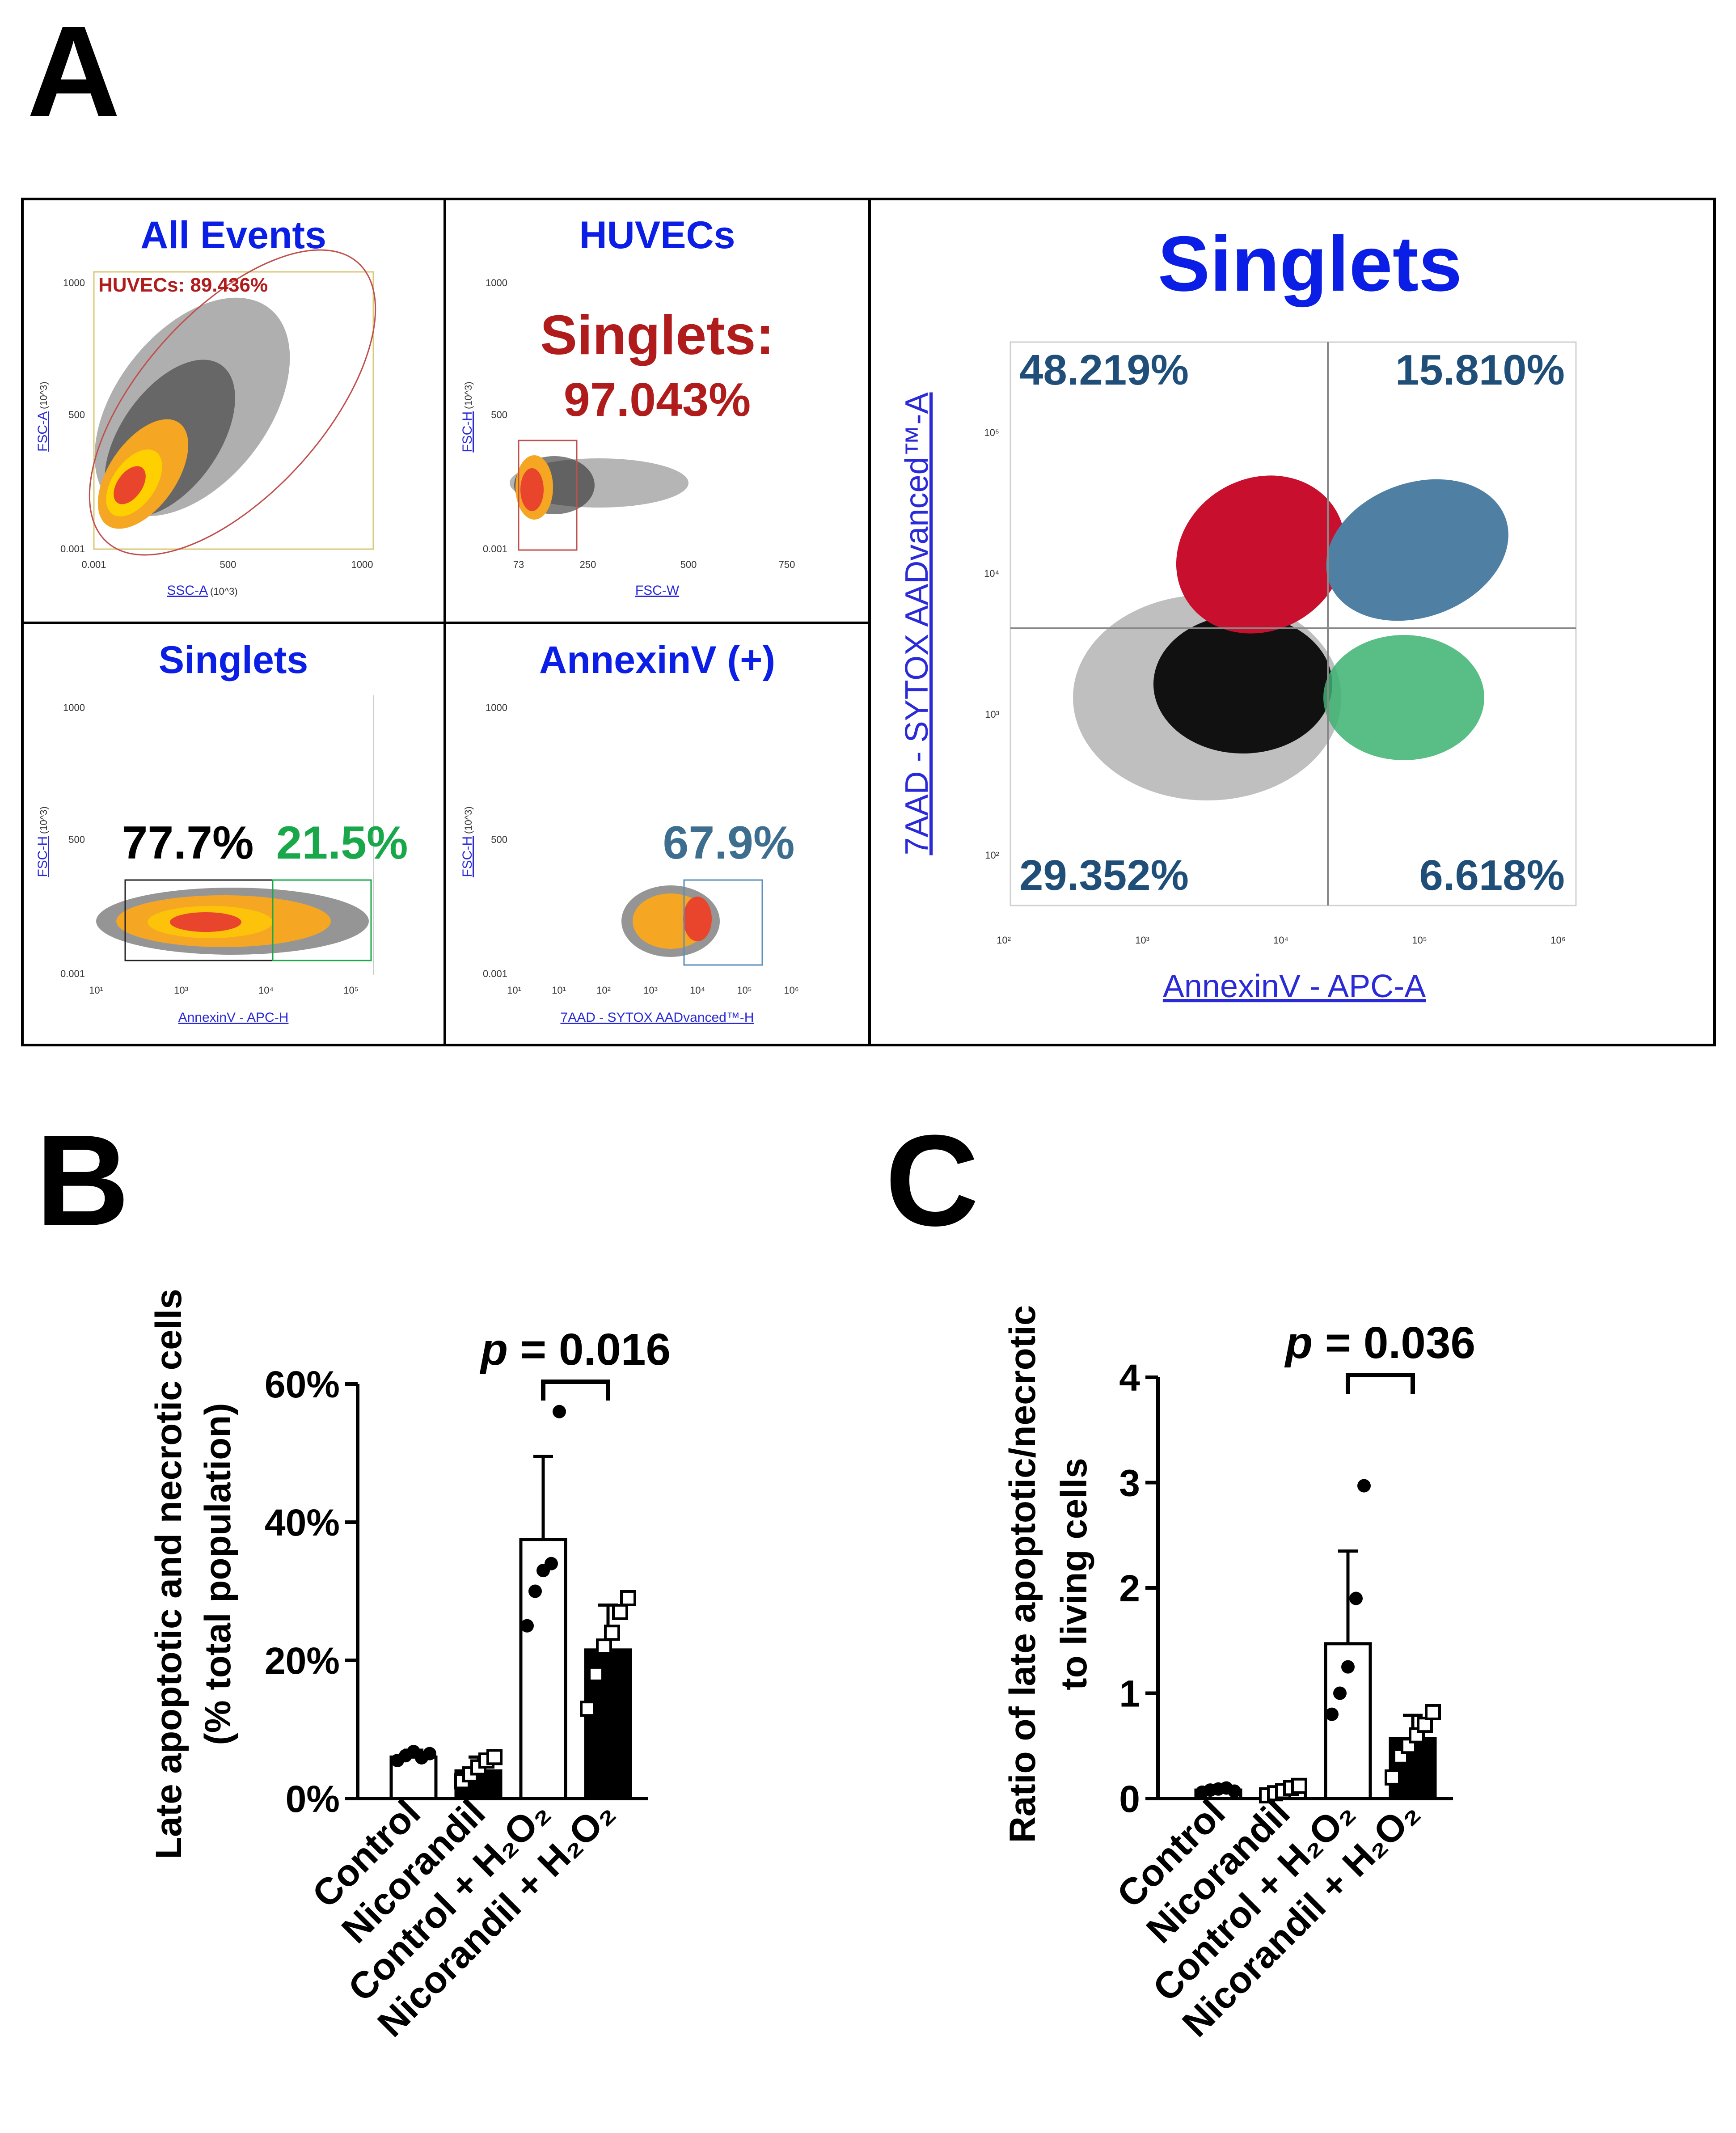 This screenshot has height=2133, width=1736. I want to click on singlets-gate, so click(548, 495).